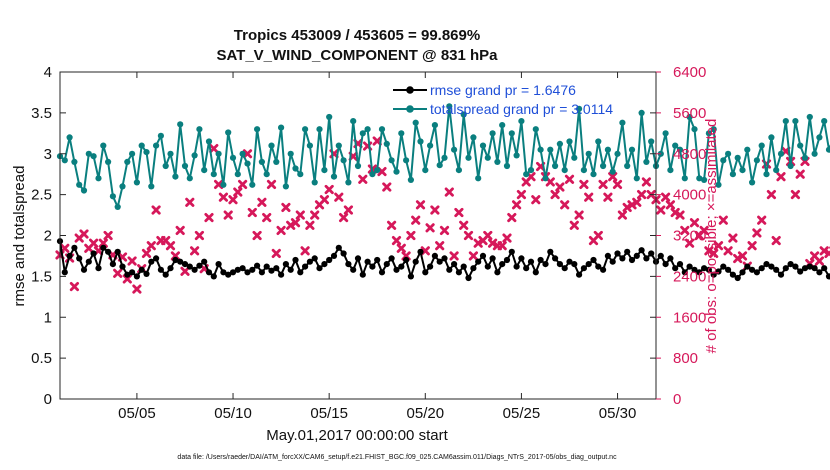 The width and height of the screenshot is (830, 470). I want to click on chart-title: Tropics 453009 / 453605 = 99.869%, so click(357, 35).